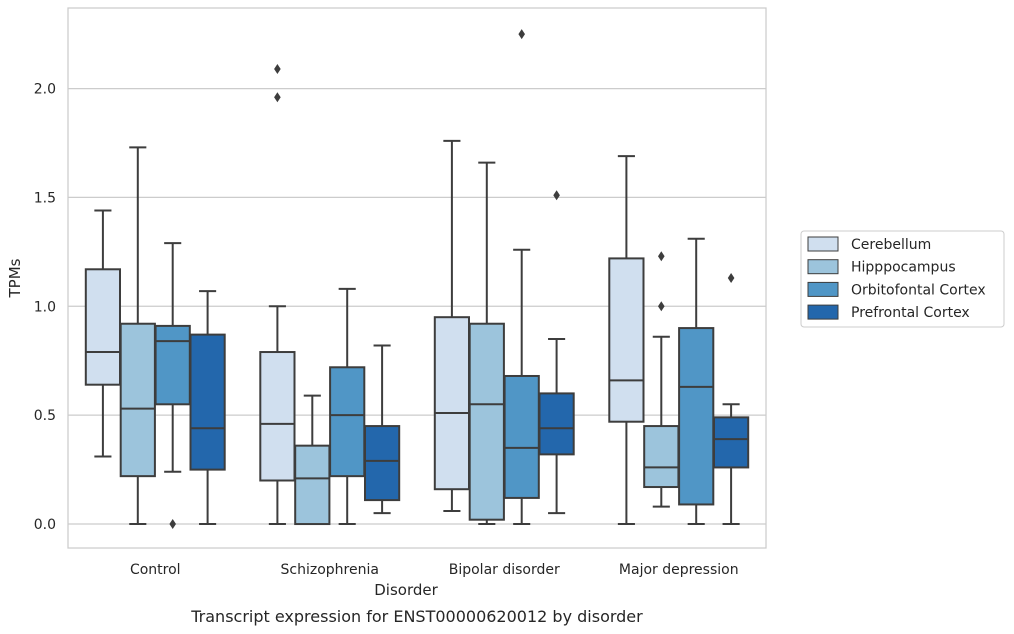 This screenshot has height=634, width=1014. Describe the element at coordinates (330, 570) in the screenshot. I see `x-tick-label: Schizophrenia` at that location.